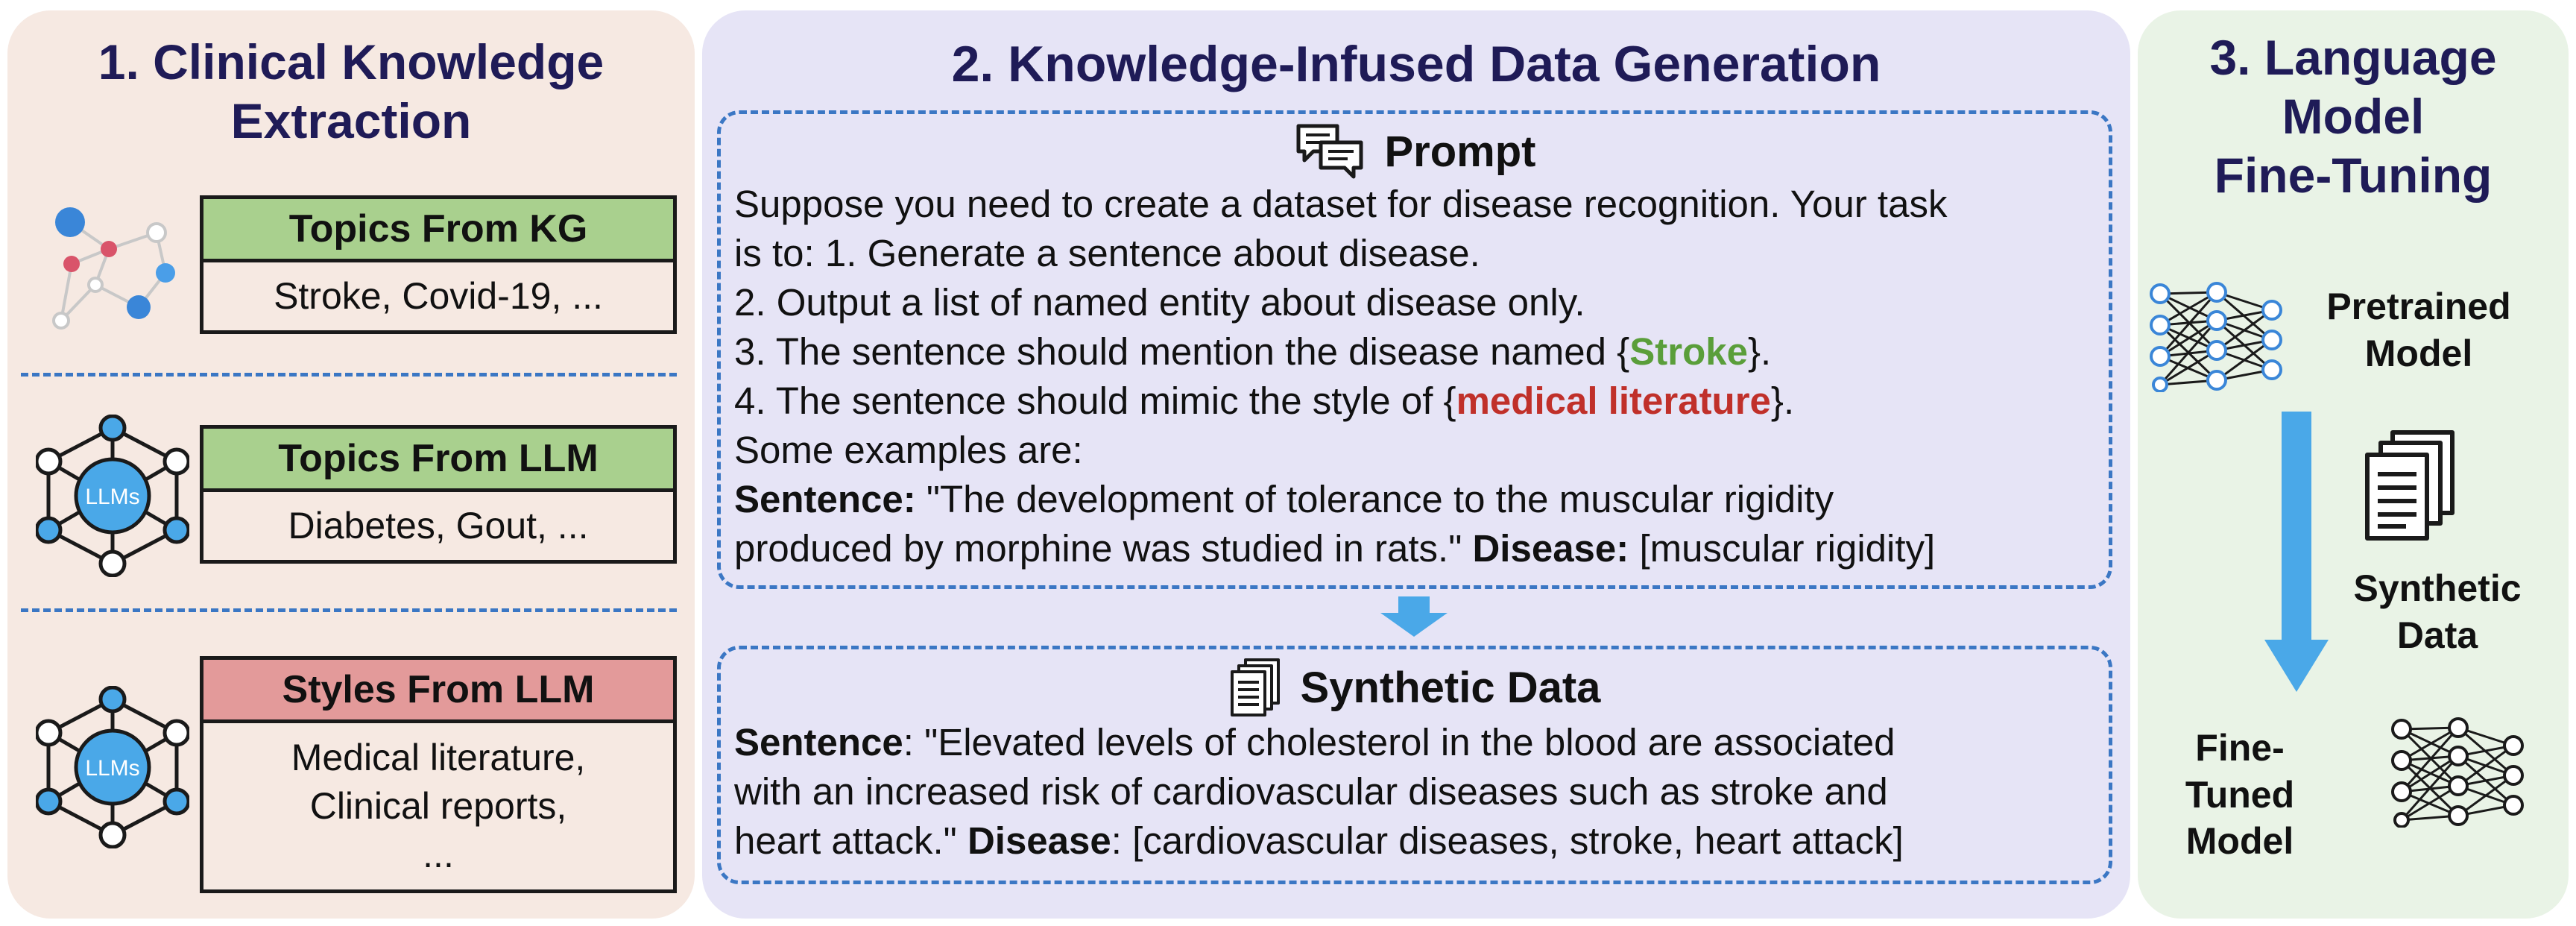 This screenshot has width=2576, height=926. What do you see at coordinates (2240, 794) in the screenshot?
I see `fine-tuned-model-label: Fine-Tuned Model` at bounding box center [2240, 794].